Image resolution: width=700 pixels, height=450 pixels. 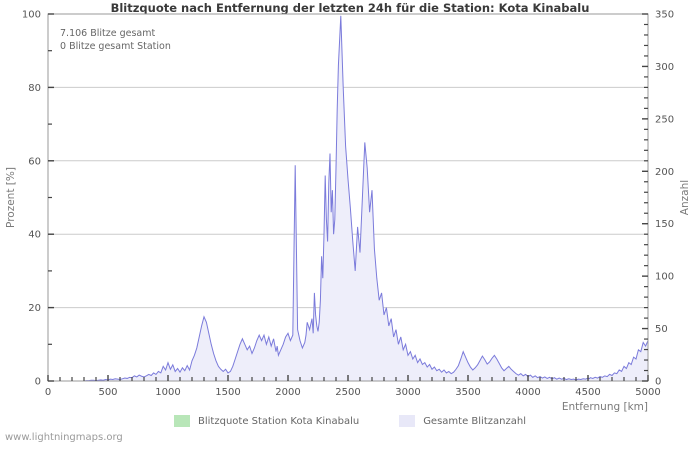 I want to click on ytick-label-80: 80, so click(x=34, y=88).